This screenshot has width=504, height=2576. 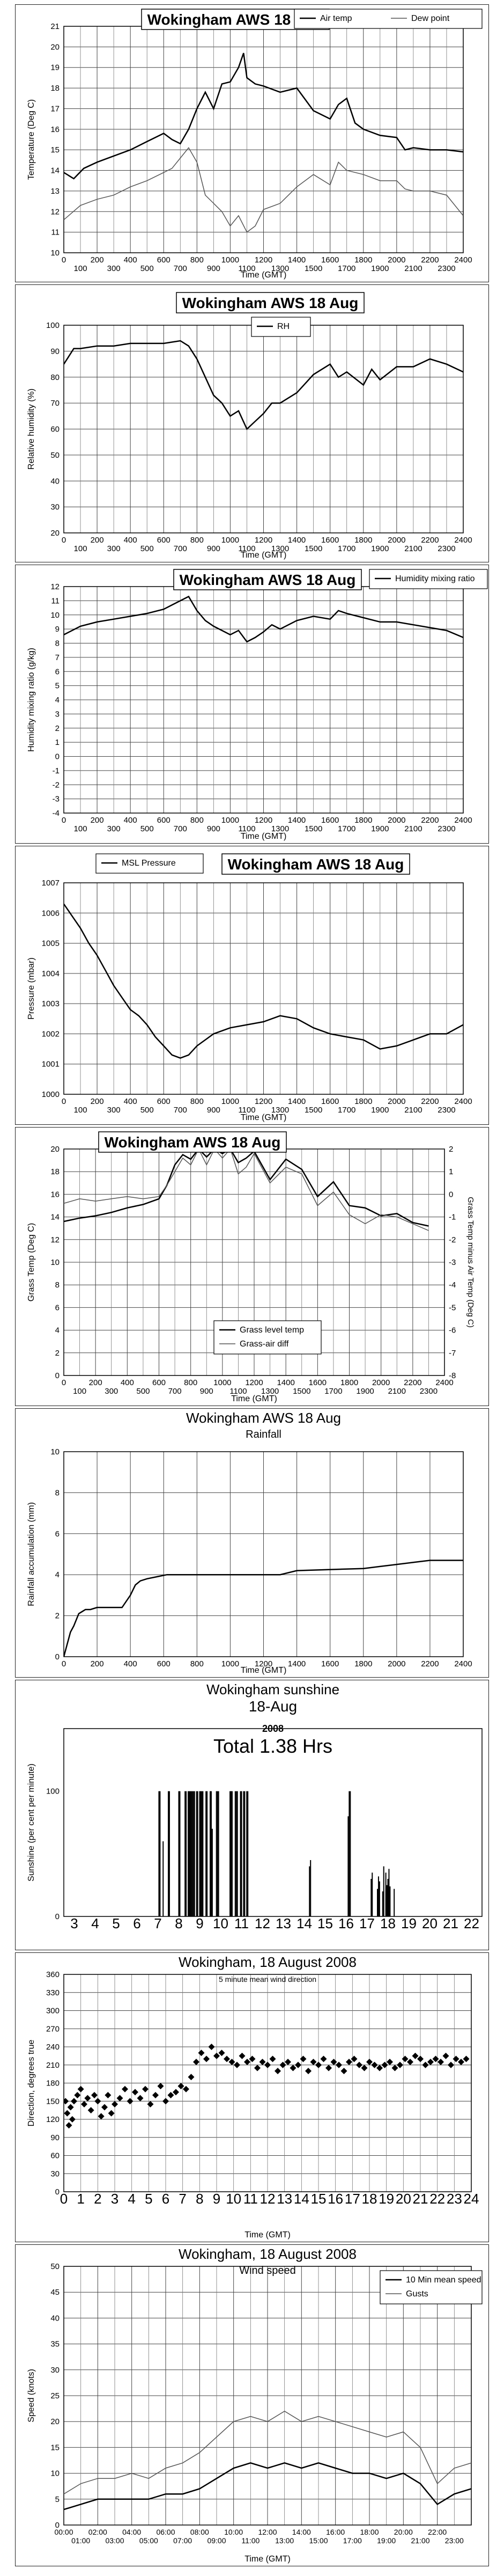 I want to click on x-tick-label: 800, so click(x=197, y=1663).